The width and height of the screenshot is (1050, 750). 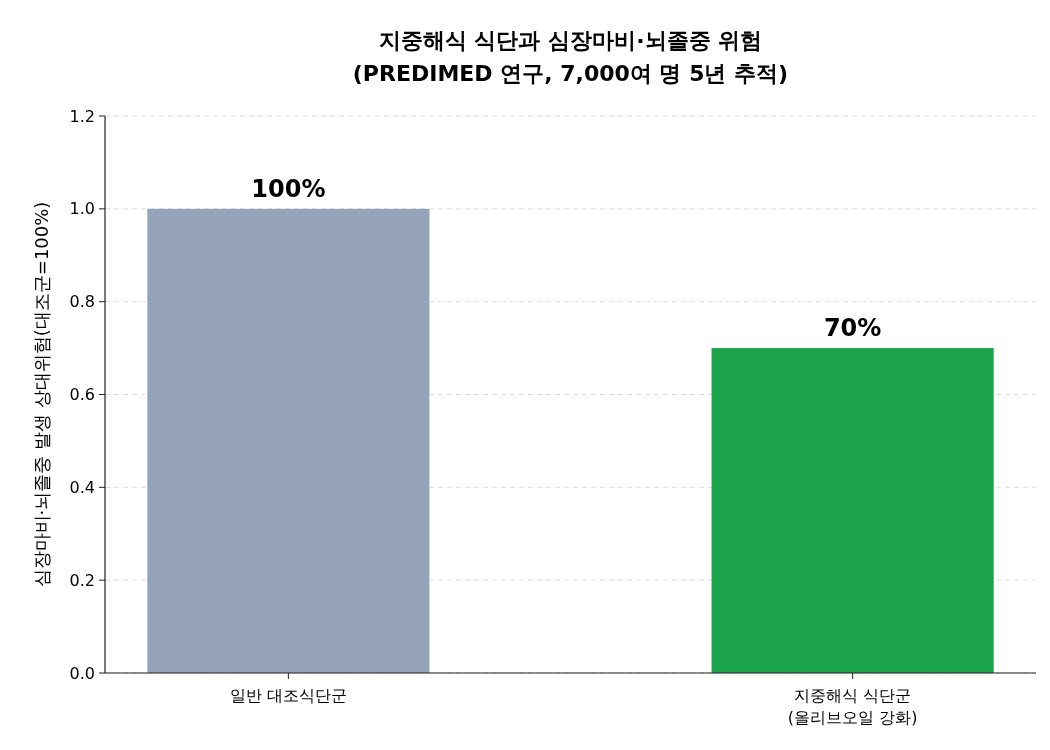 What do you see at coordinates (82, 673) in the screenshot?
I see `y-tick-label: 0.0` at bounding box center [82, 673].